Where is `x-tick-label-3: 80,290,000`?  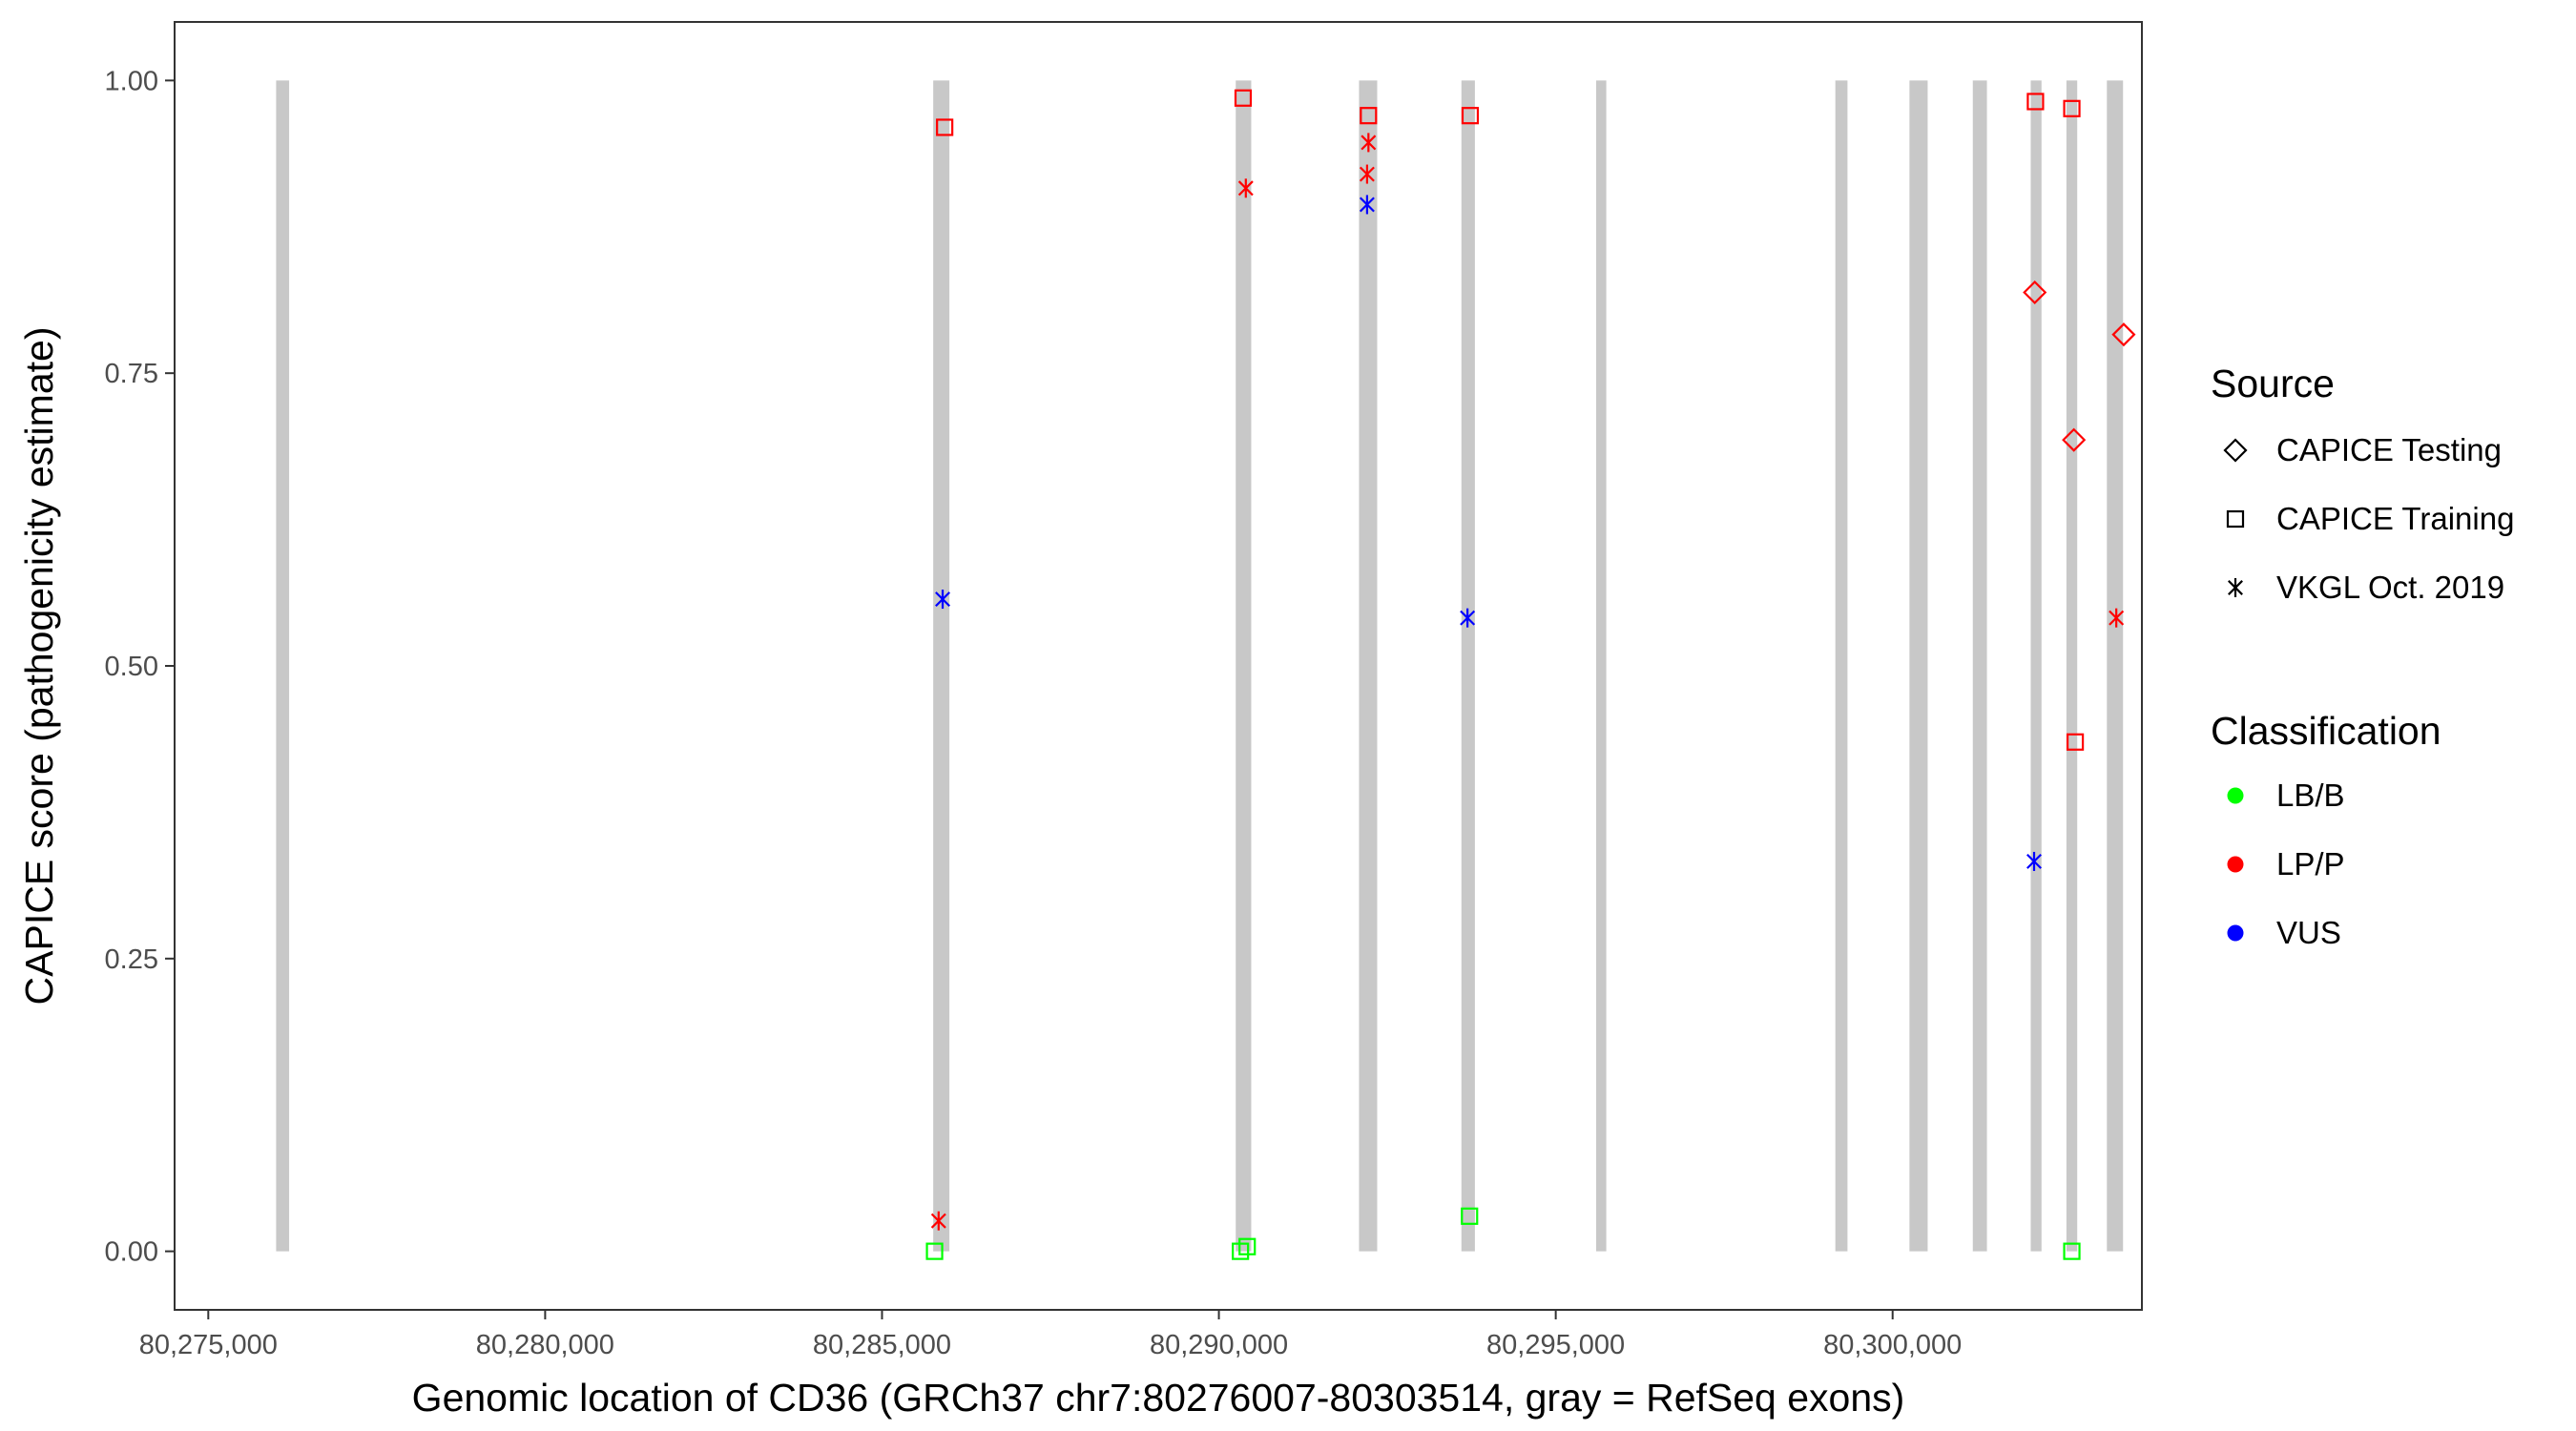
x-tick-label-3: 80,290,000 is located at coordinates (1219, 1345).